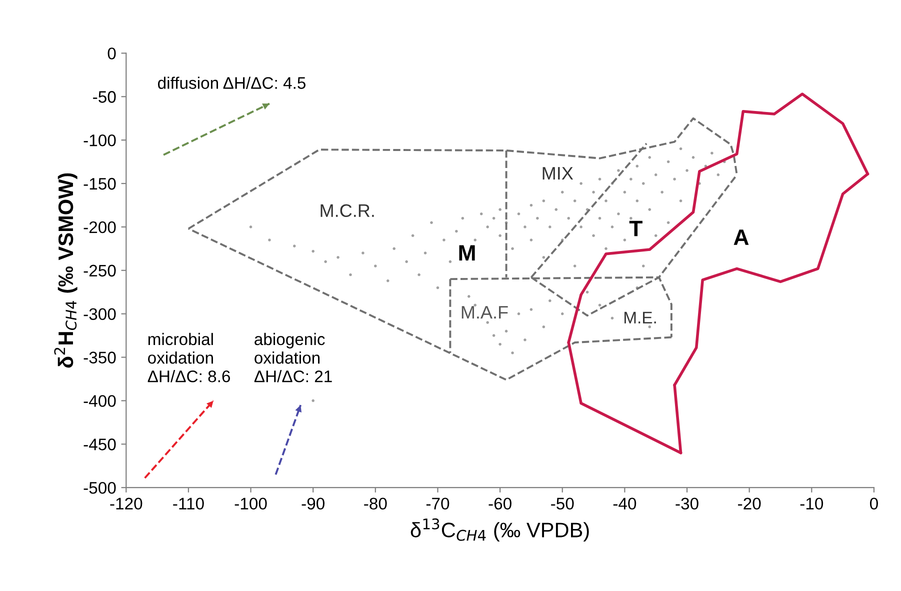 The image size is (901, 591). I want to click on annotation: M, so click(467, 252).